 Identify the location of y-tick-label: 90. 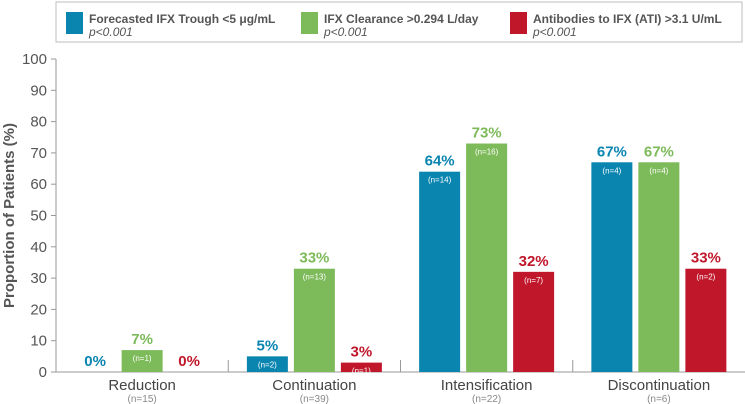
(38, 90).